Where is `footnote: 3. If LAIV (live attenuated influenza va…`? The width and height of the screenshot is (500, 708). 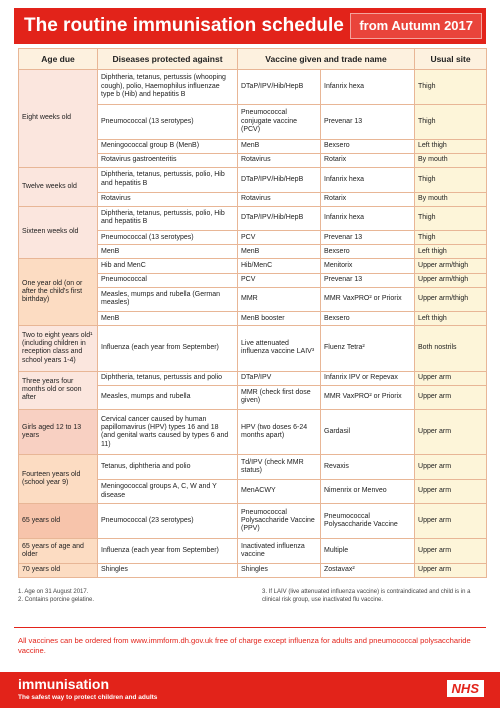 footnote: 3. If LAIV (live attenuated influenza va… is located at coordinates (366, 596).